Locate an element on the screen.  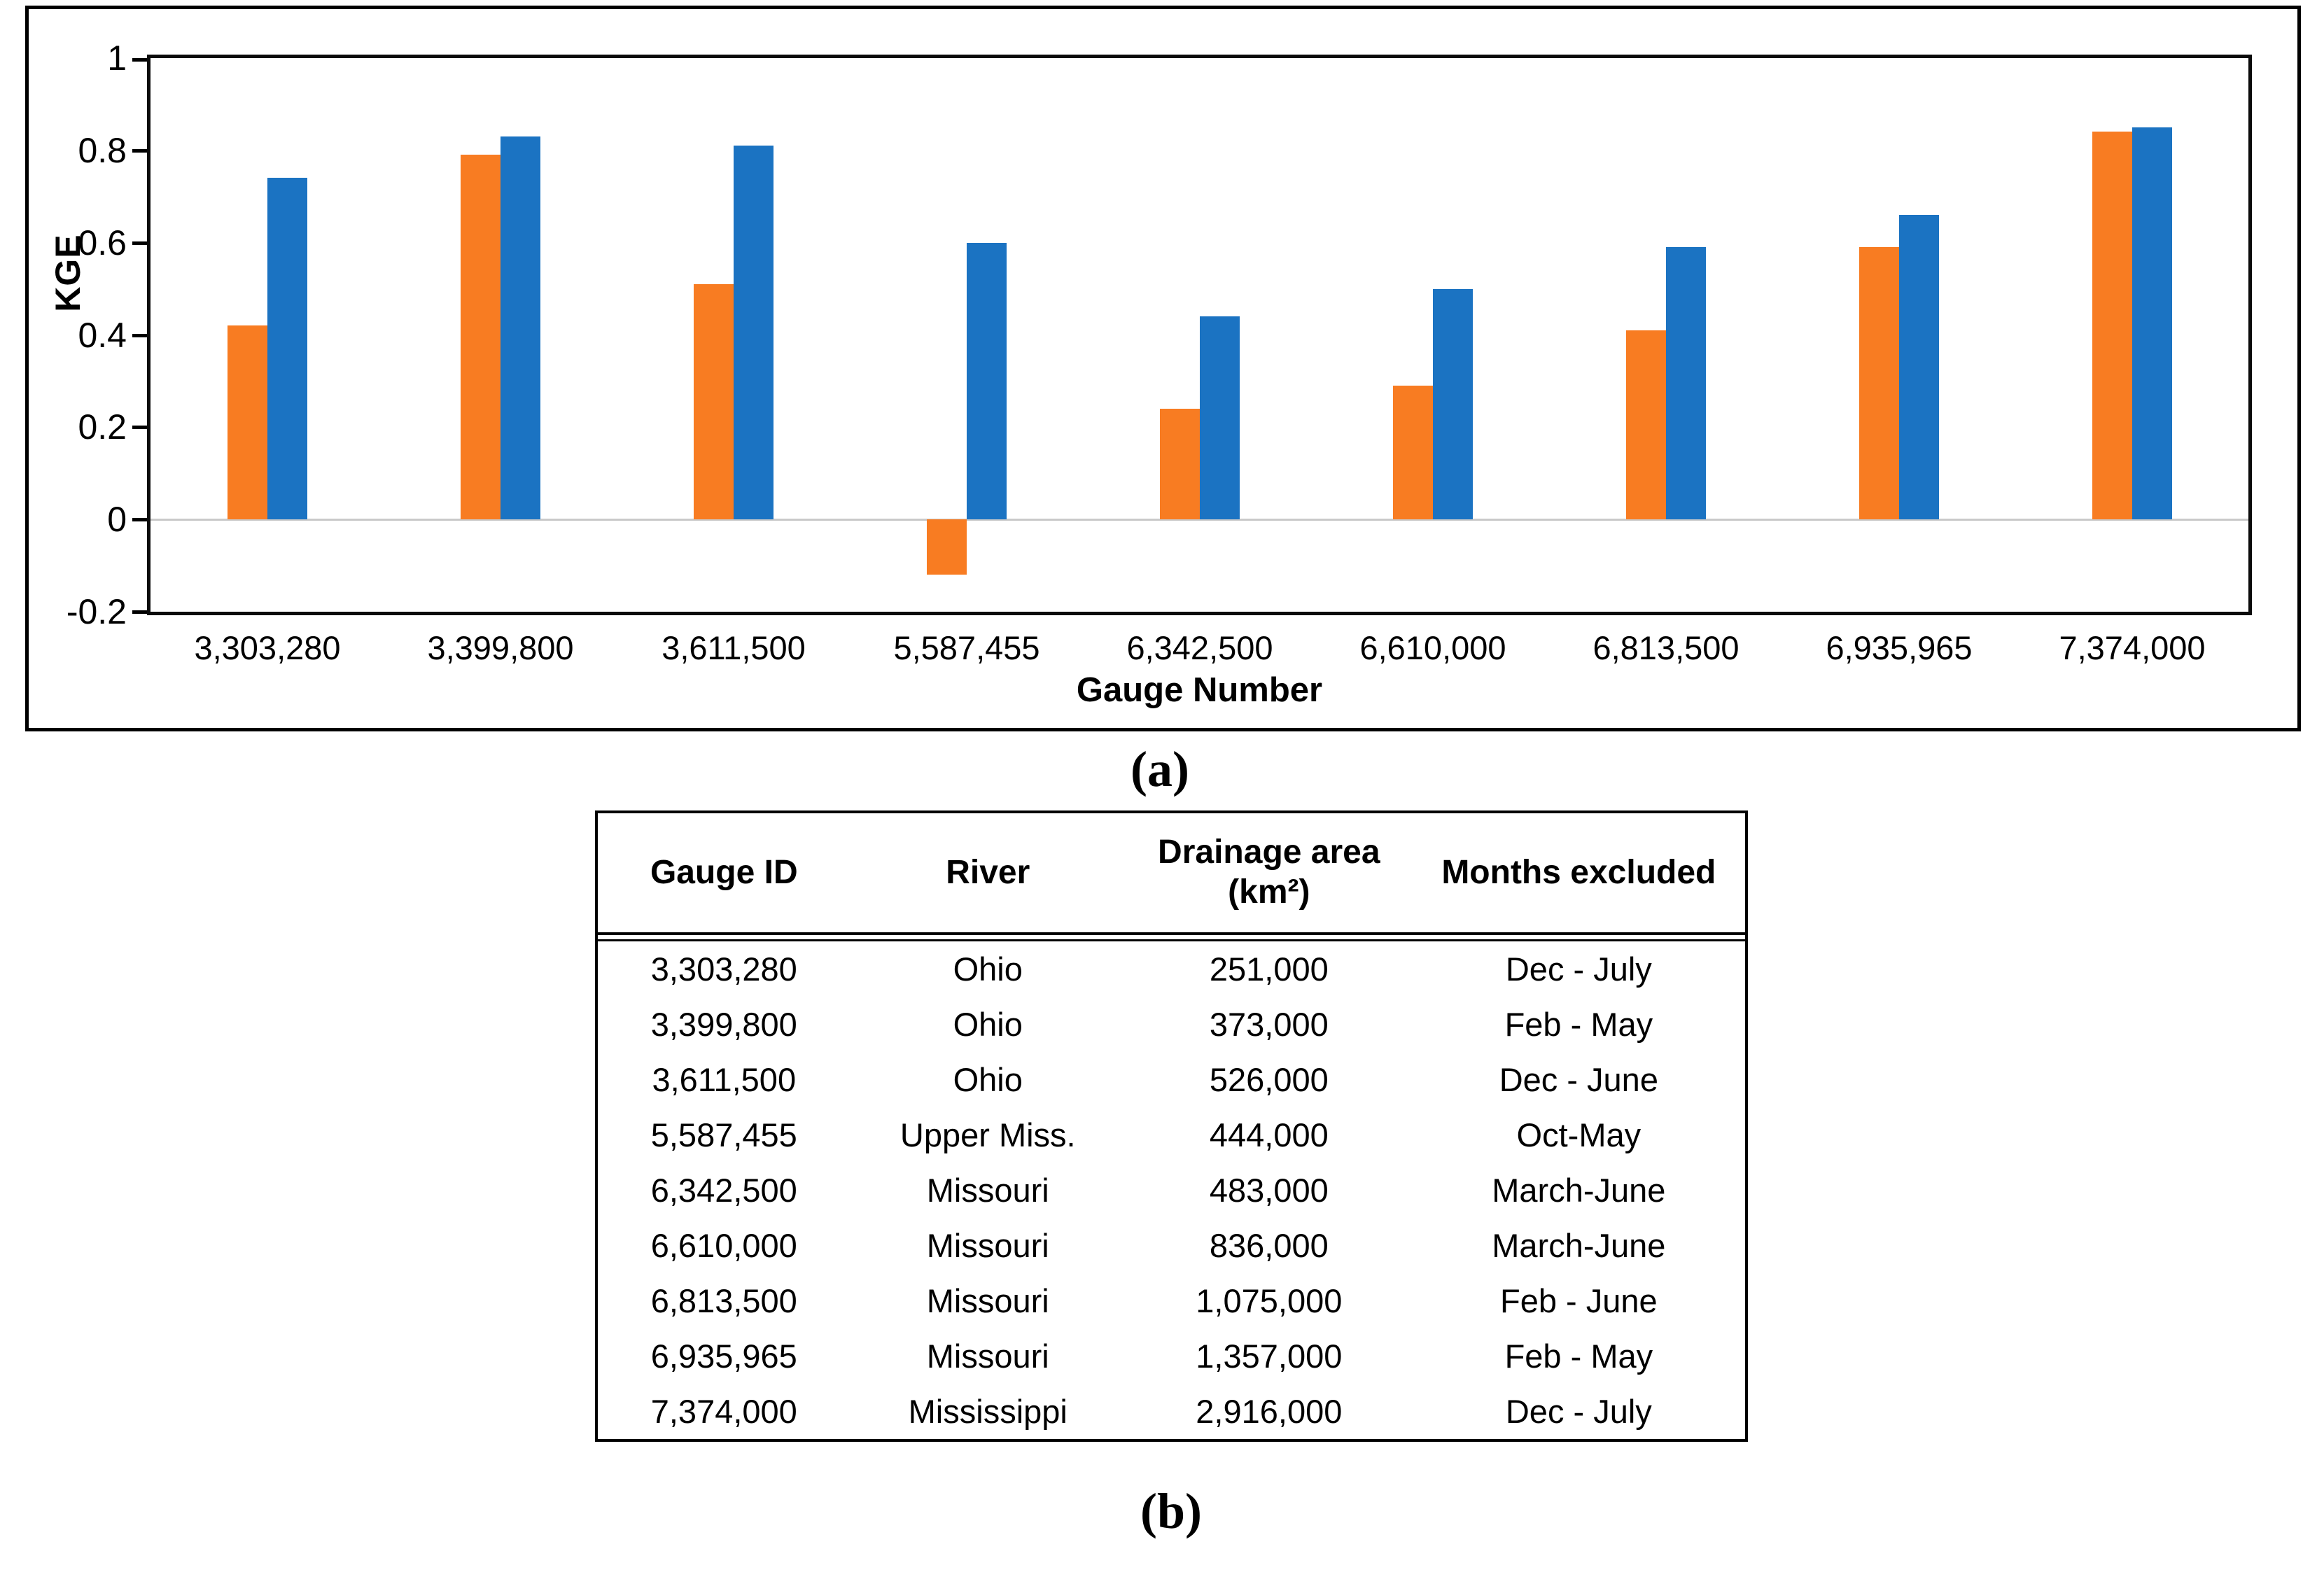
table-cell: Upper Miss. is located at coordinates (987, 1134).